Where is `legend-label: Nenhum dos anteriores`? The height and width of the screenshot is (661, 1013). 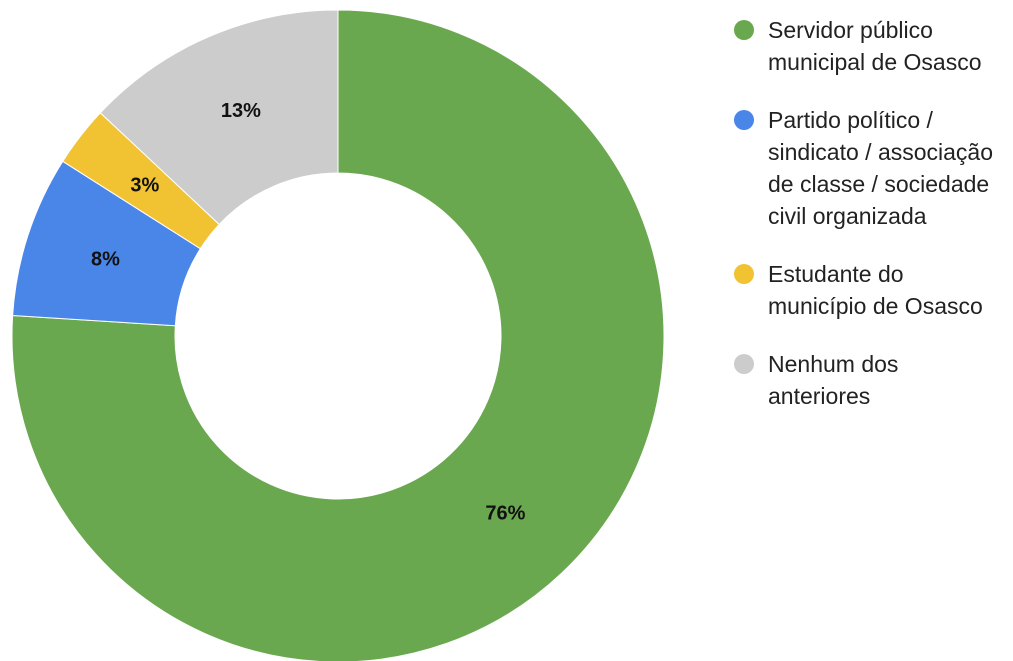 legend-label: Nenhum dos anteriores is located at coordinates (833, 380).